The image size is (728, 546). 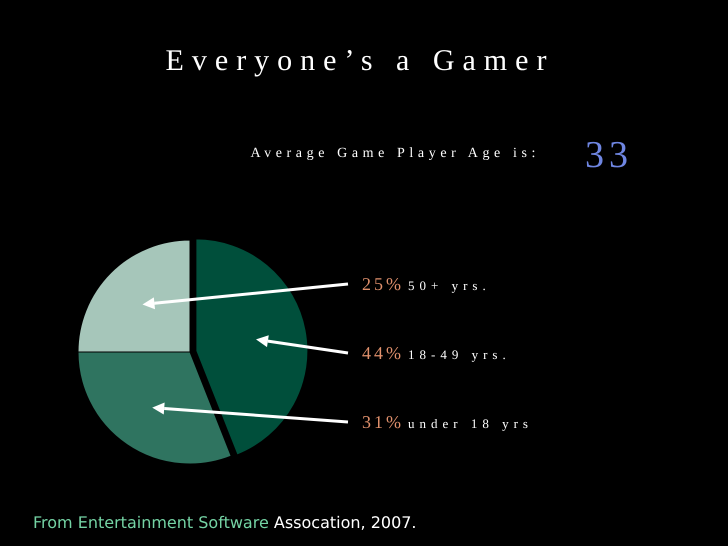 What do you see at coordinates (225, 522) in the screenshot?
I see `text: From Entertainment Software Assocation, 2007.` at bounding box center [225, 522].